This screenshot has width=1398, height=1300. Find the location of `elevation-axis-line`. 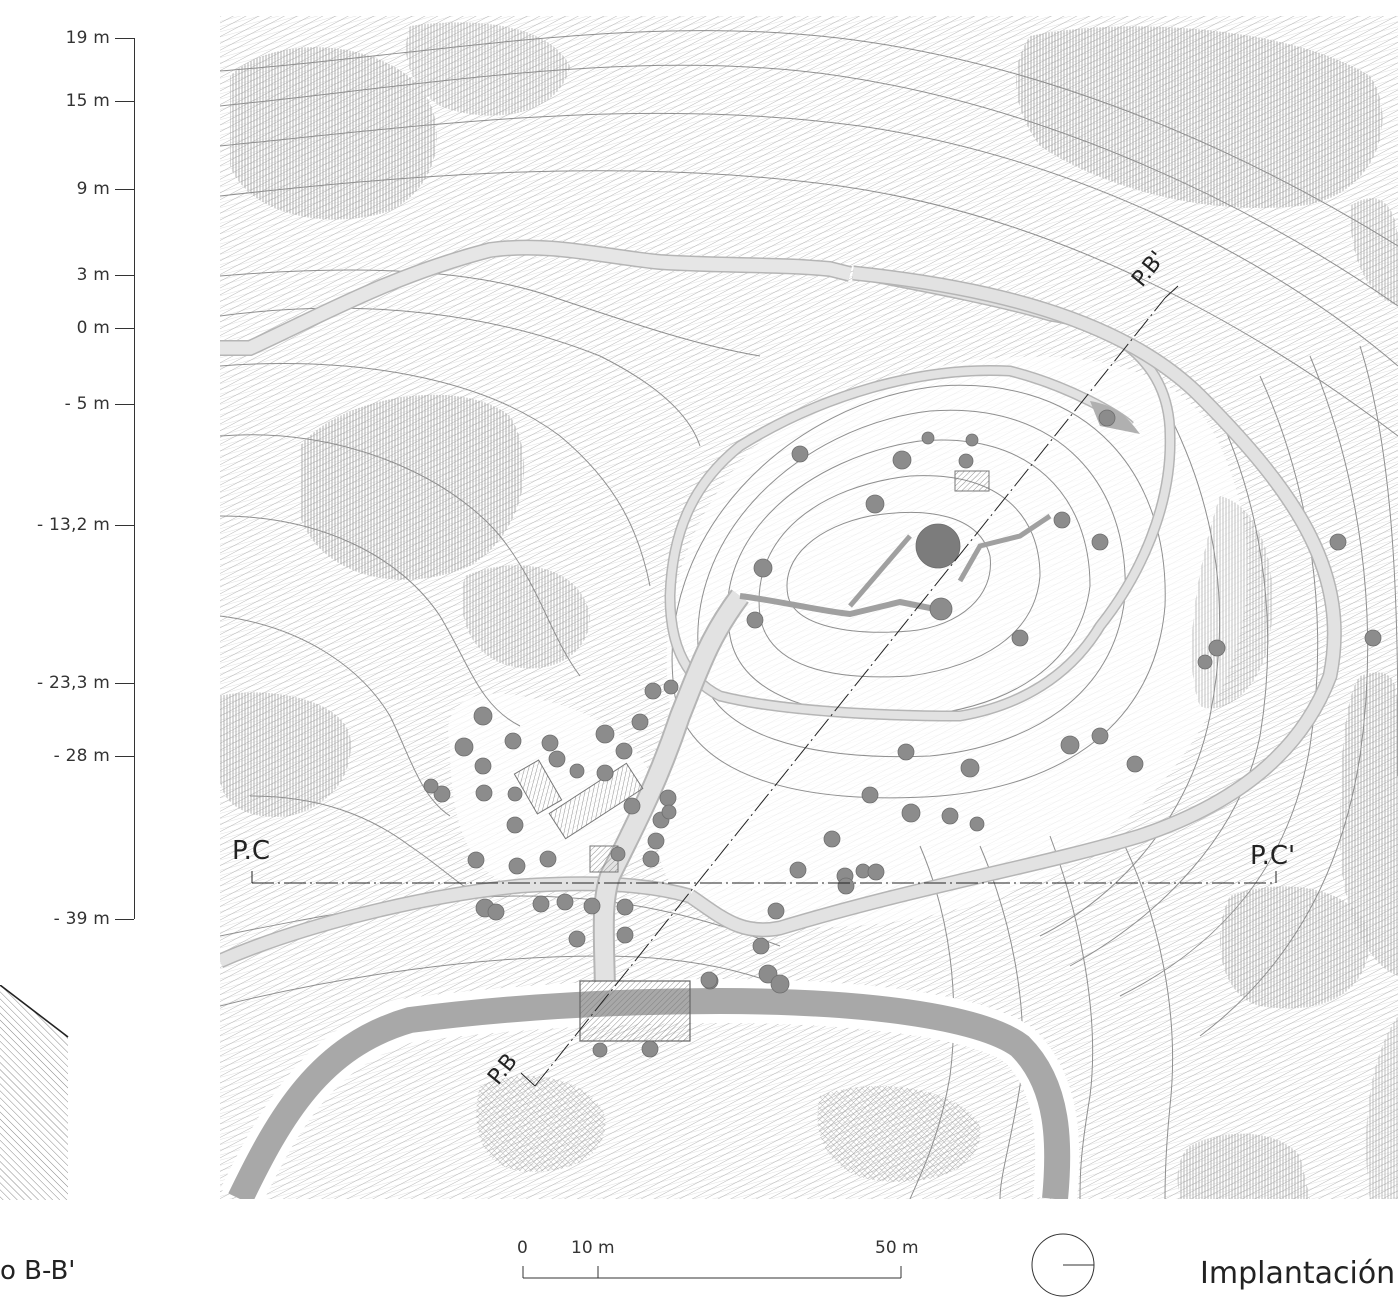

elevation-axis-line is located at coordinates (134, 478).